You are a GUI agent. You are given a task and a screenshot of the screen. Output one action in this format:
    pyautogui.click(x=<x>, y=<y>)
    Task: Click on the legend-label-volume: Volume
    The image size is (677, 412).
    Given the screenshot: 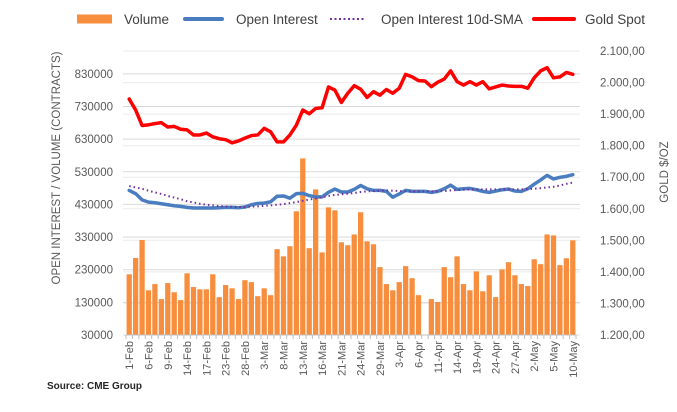 What is the action you would take?
    pyautogui.click(x=146, y=19)
    